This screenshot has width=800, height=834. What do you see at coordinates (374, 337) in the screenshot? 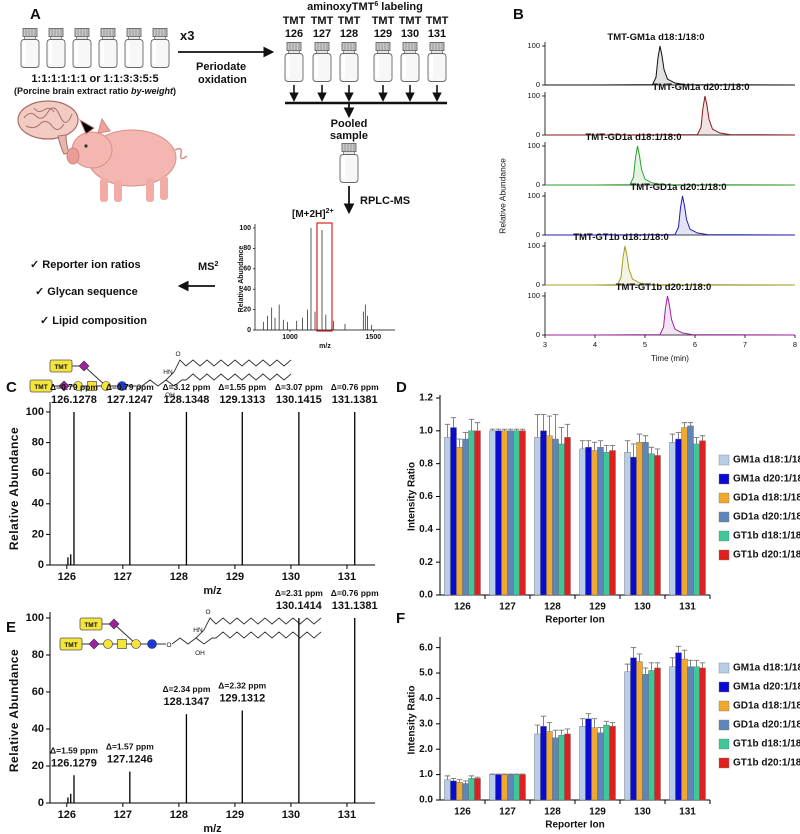
I see `x-tick-label: 1500` at bounding box center [374, 337].